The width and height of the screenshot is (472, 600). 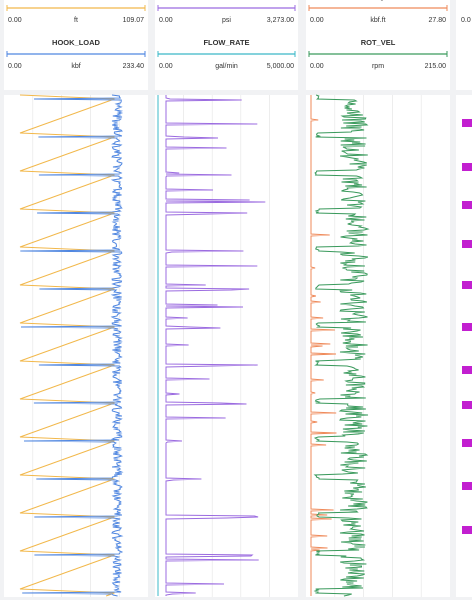 I want to click on curve-unit: kbf, so click(x=75, y=66).